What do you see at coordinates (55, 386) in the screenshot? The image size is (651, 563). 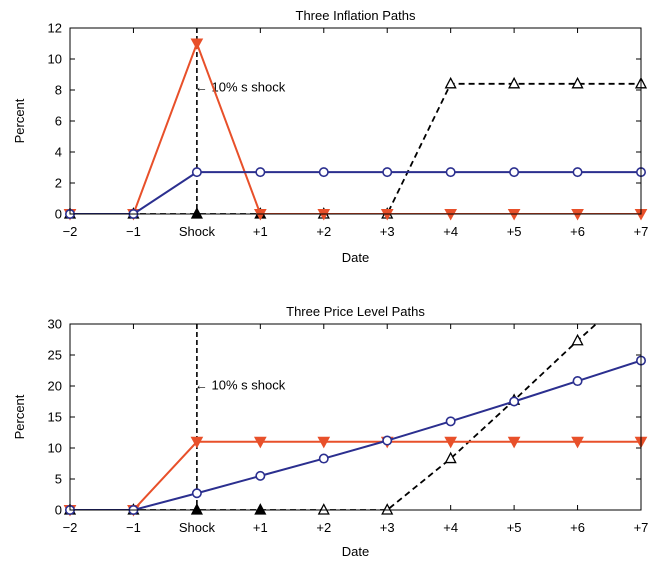 I see `y-tick-label: 20` at bounding box center [55, 386].